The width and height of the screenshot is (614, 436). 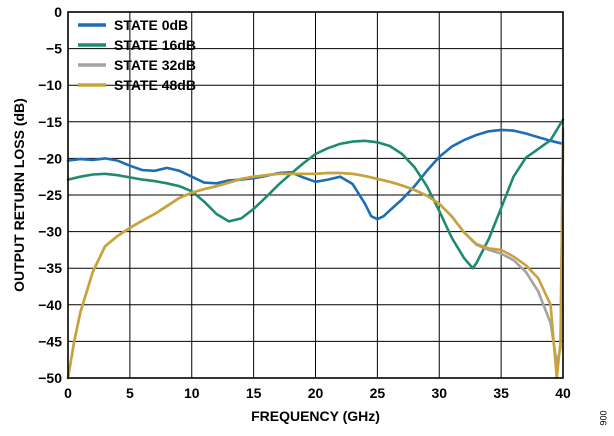 What do you see at coordinates (50, 305) in the screenshot?
I see `y-tick-label: −40` at bounding box center [50, 305].